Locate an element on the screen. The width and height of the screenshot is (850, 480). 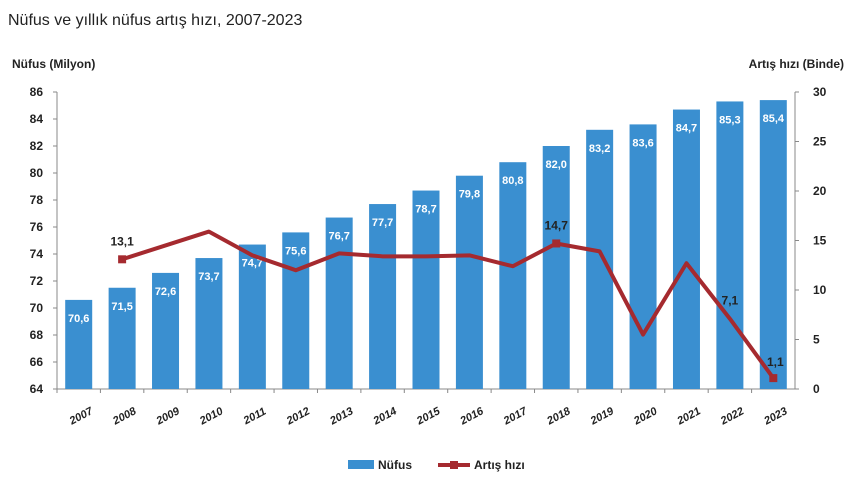
bar-value-label: 82,0 is located at coordinates (556, 165).